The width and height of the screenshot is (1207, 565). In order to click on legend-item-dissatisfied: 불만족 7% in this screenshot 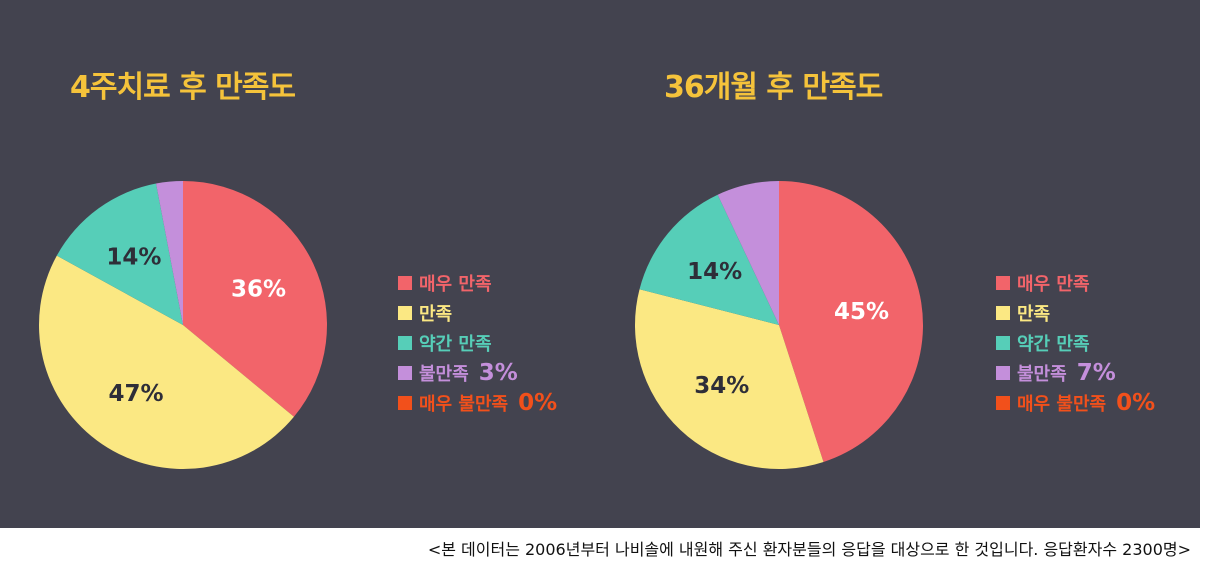, I will do `click(1075, 373)`.